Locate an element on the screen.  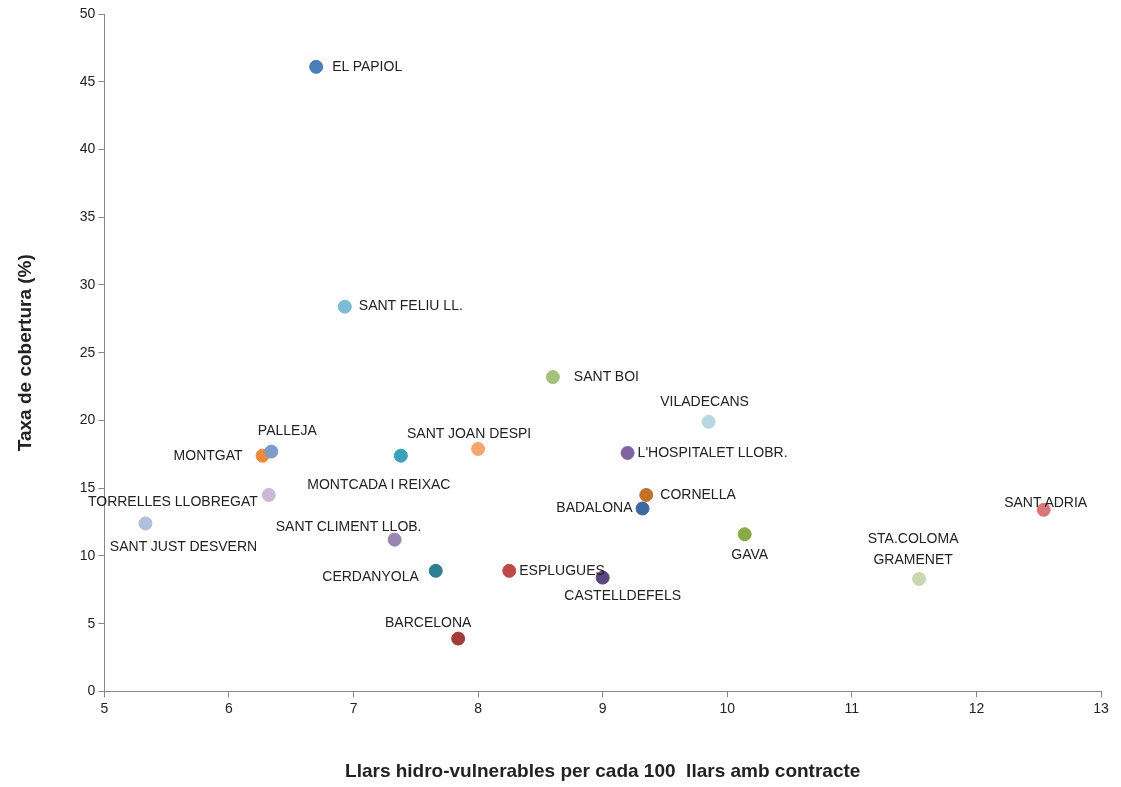
x-tick-label: 10 is located at coordinates (727, 707).